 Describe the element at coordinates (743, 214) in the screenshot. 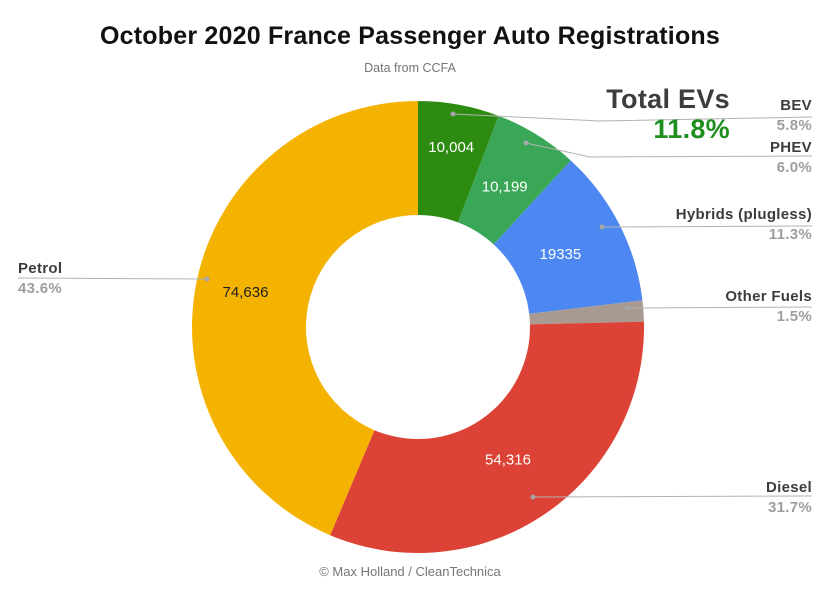

I see `callout-hybrids-label: Hybrids (plugless)` at that location.